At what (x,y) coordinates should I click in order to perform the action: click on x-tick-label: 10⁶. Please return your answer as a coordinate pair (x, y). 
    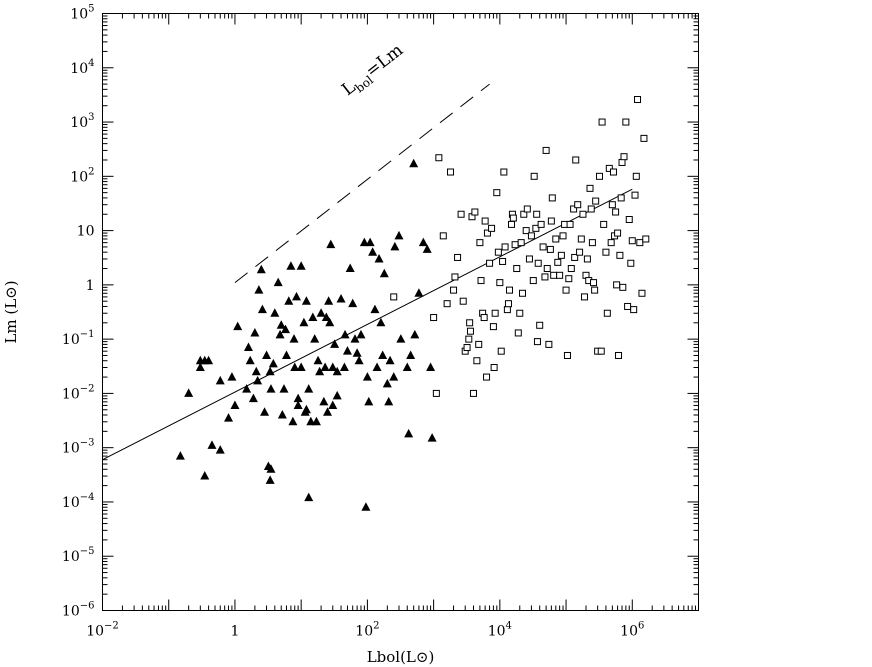
    Looking at the image, I should click on (632, 630).